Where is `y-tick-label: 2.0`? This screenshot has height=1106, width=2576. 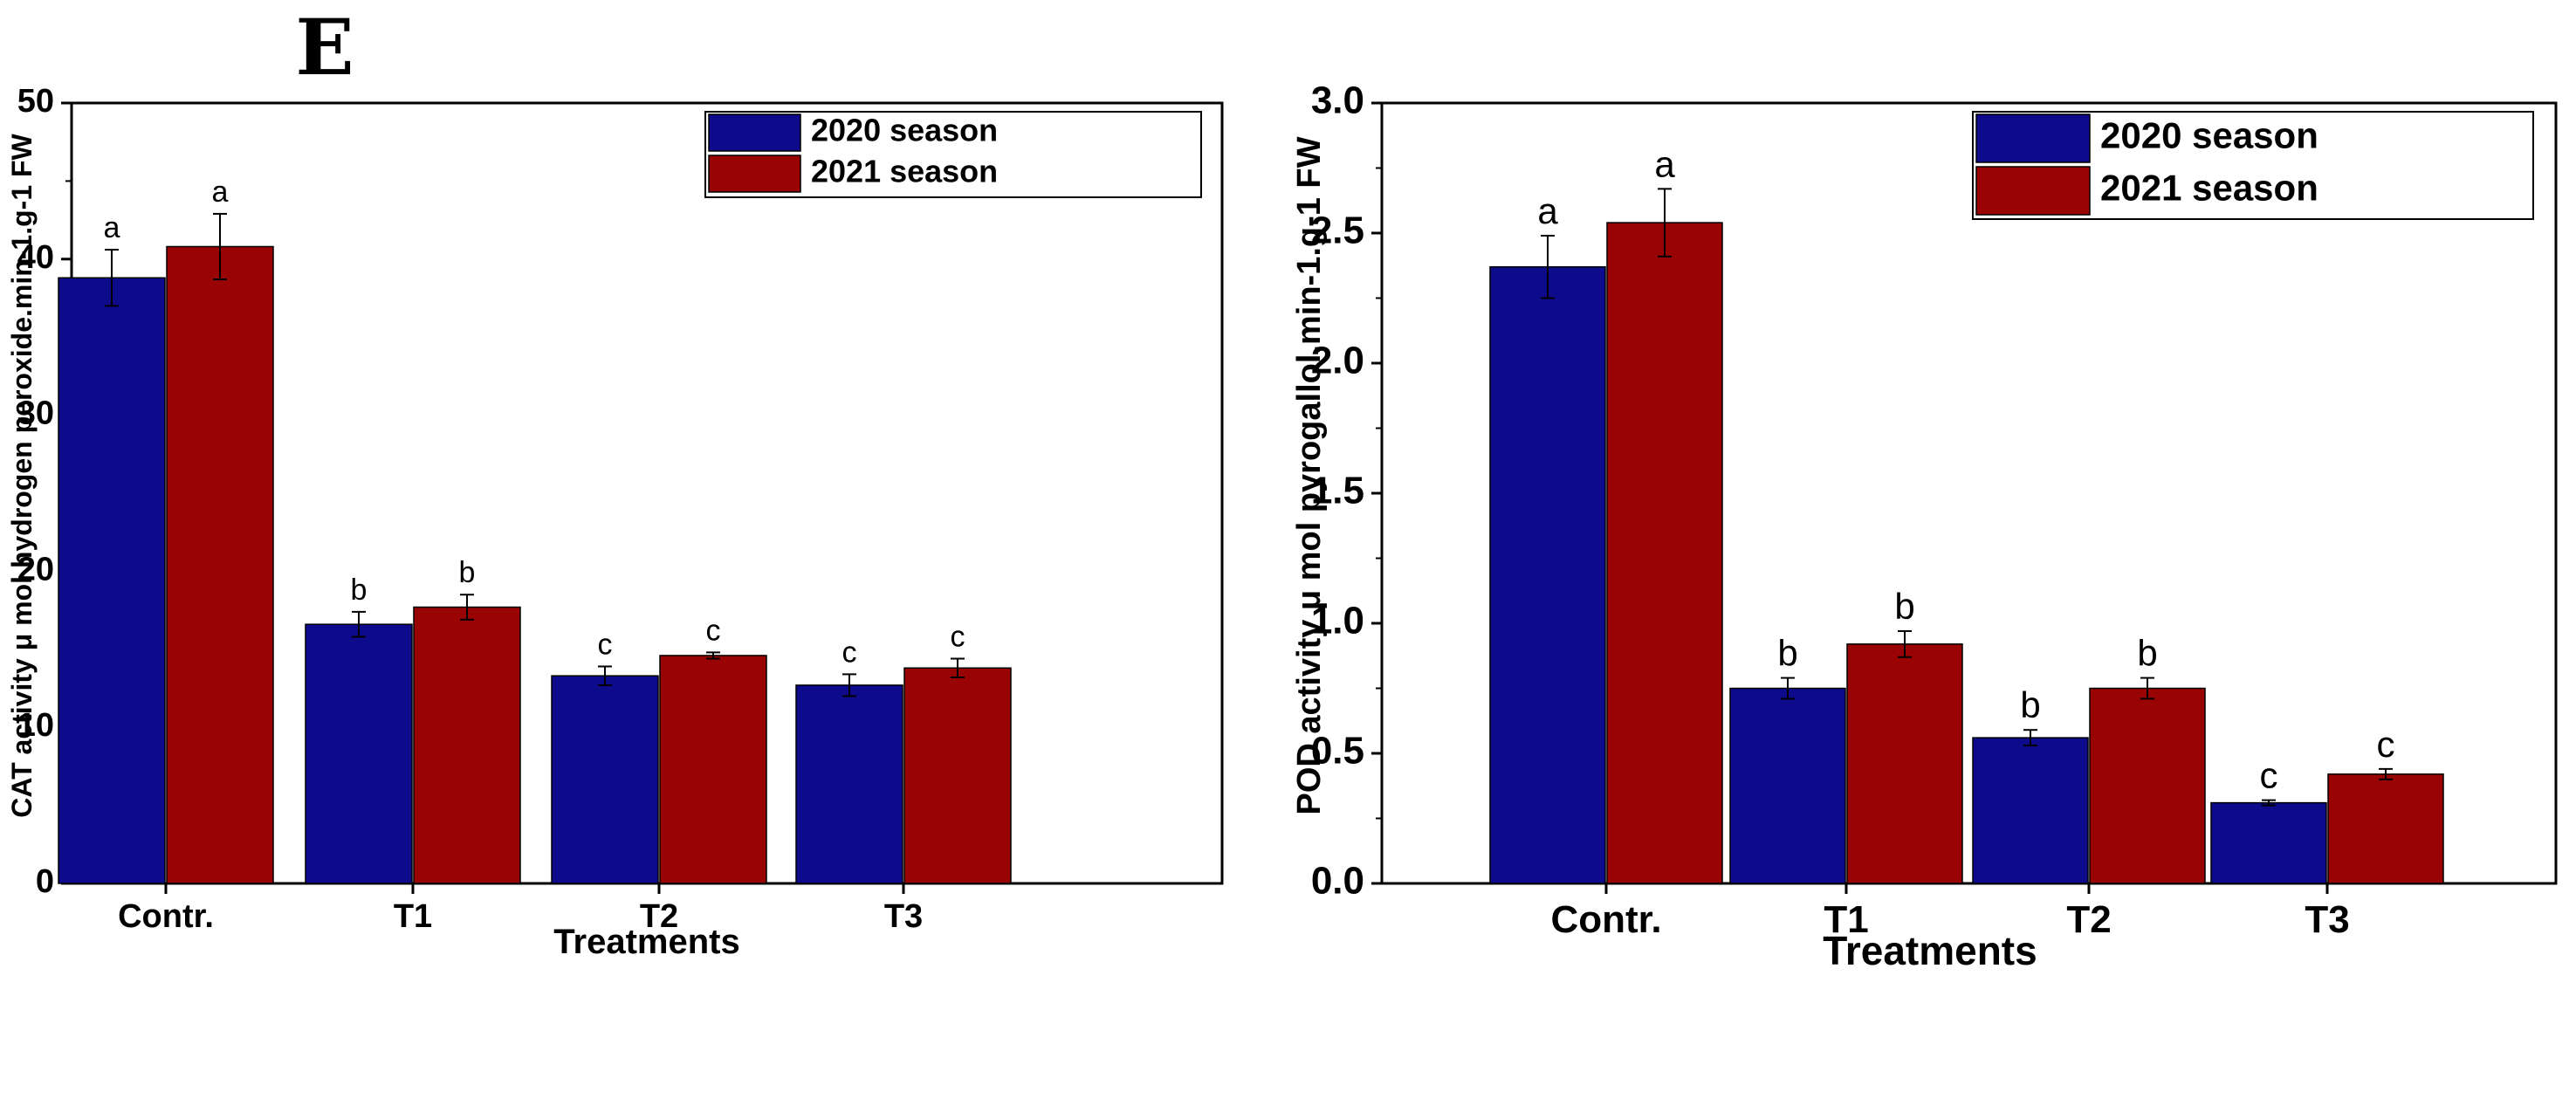
y-tick-label: 2.0 is located at coordinates (1337, 361).